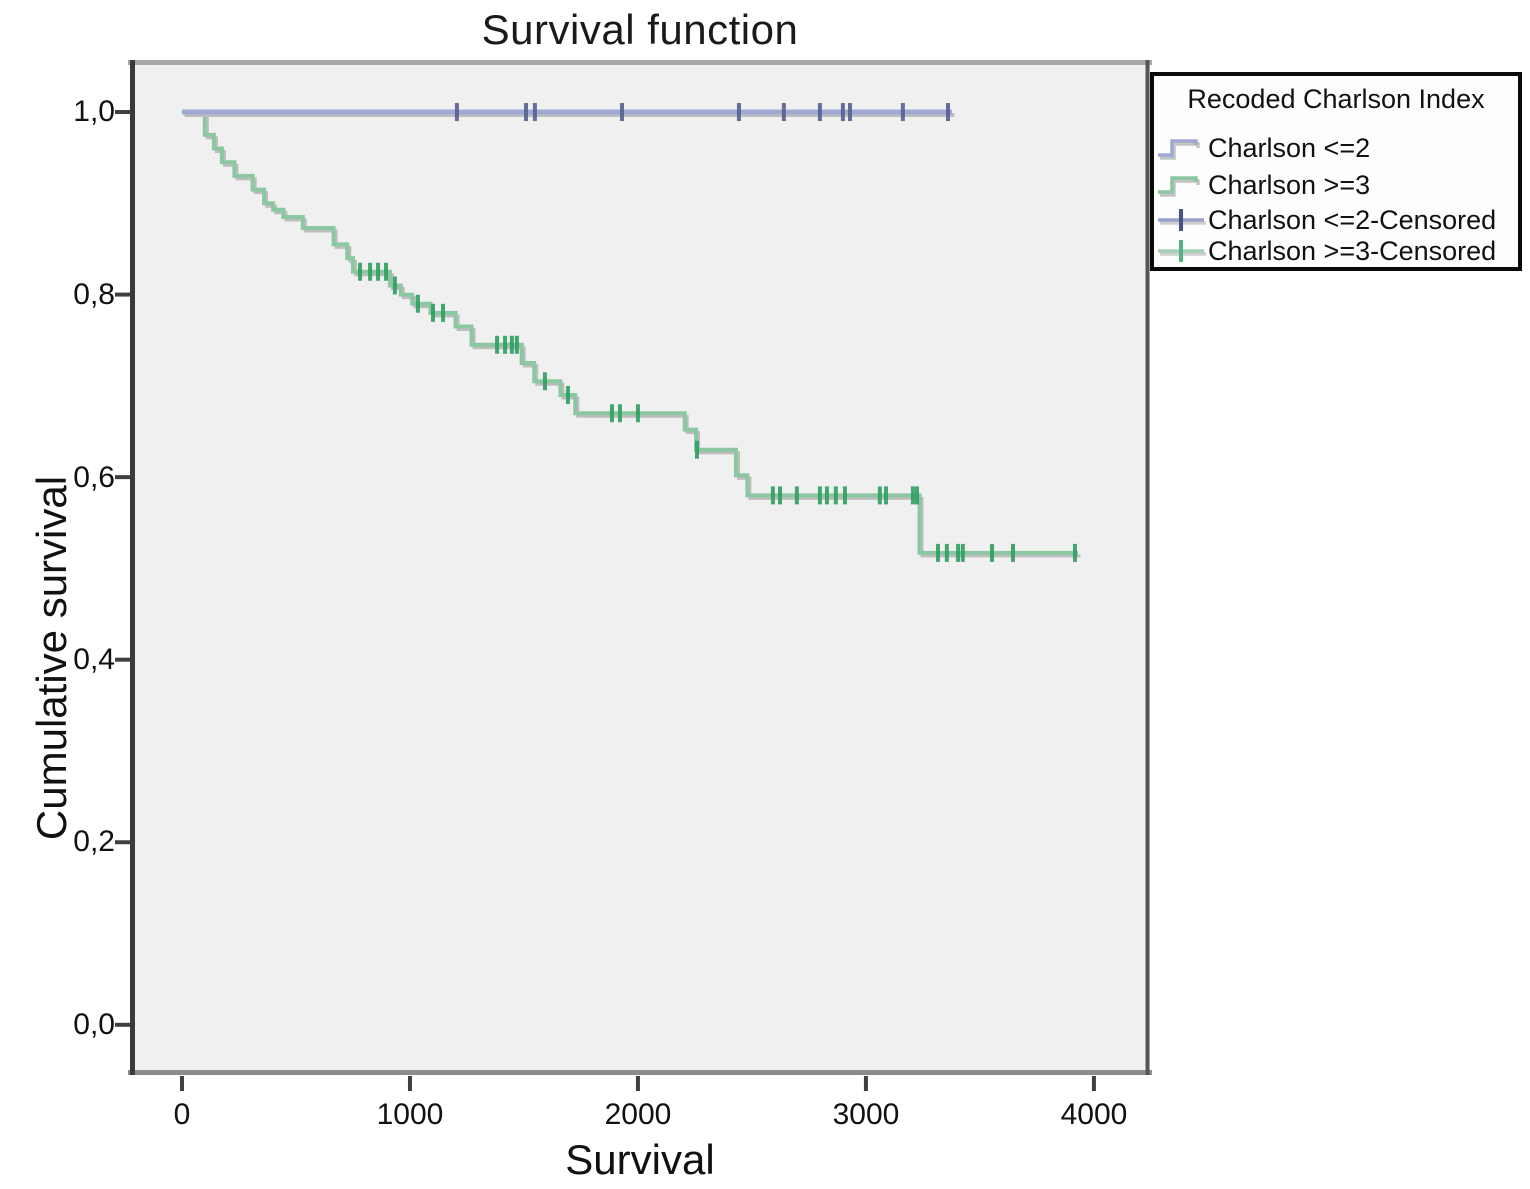  What do you see at coordinates (410, 1114) in the screenshot?
I see `x-tick-label: 1000` at bounding box center [410, 1114].